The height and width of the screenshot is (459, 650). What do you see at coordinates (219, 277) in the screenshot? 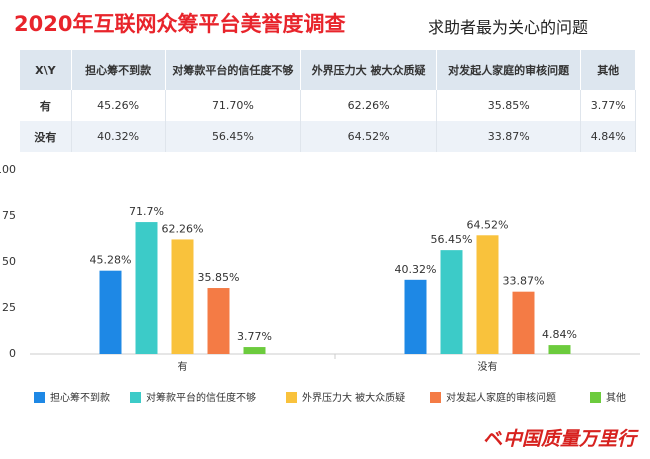
I see `data-label: 35.85%` at bounding box center [219, 277].